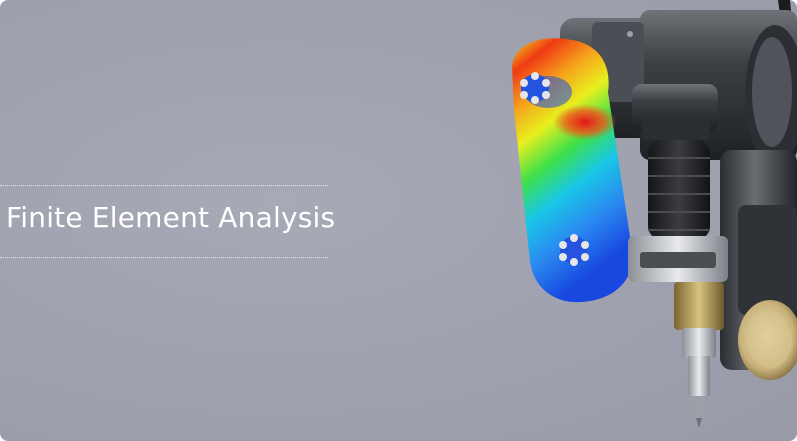 The width and height of the screenshot is (797, 441). What do you see at coordinates (164, 185) in the screenshot?
I see `top-dotted-divider` at bounding box center [164, 185].